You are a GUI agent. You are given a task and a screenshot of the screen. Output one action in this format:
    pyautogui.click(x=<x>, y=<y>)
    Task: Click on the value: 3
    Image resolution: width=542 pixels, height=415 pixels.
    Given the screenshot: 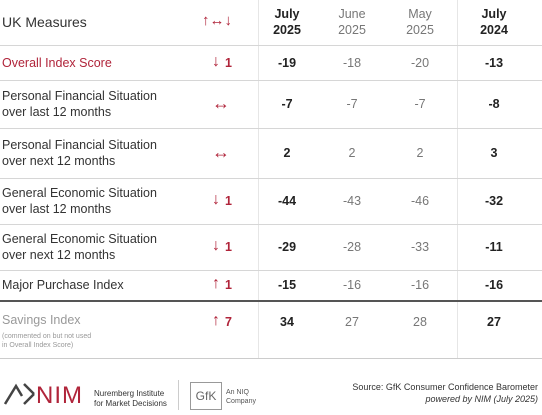 What is the action you would take?
    pyautogui.click(x=494, y=153)
    